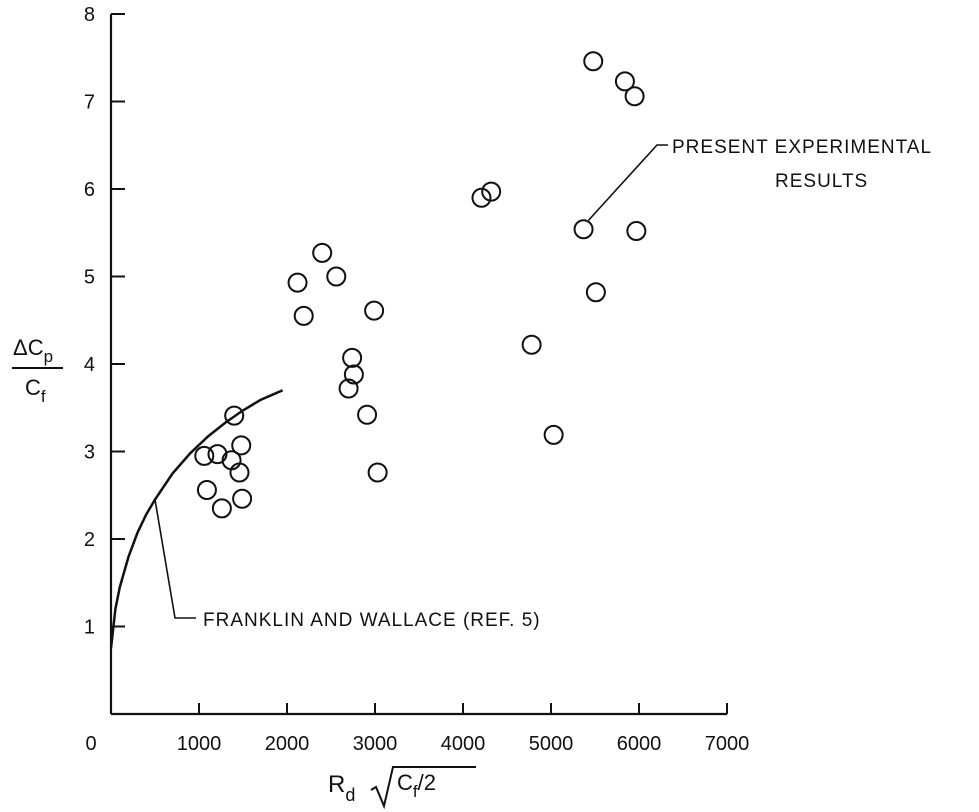  I want to click on x-title-r: R, so click(336, 784).